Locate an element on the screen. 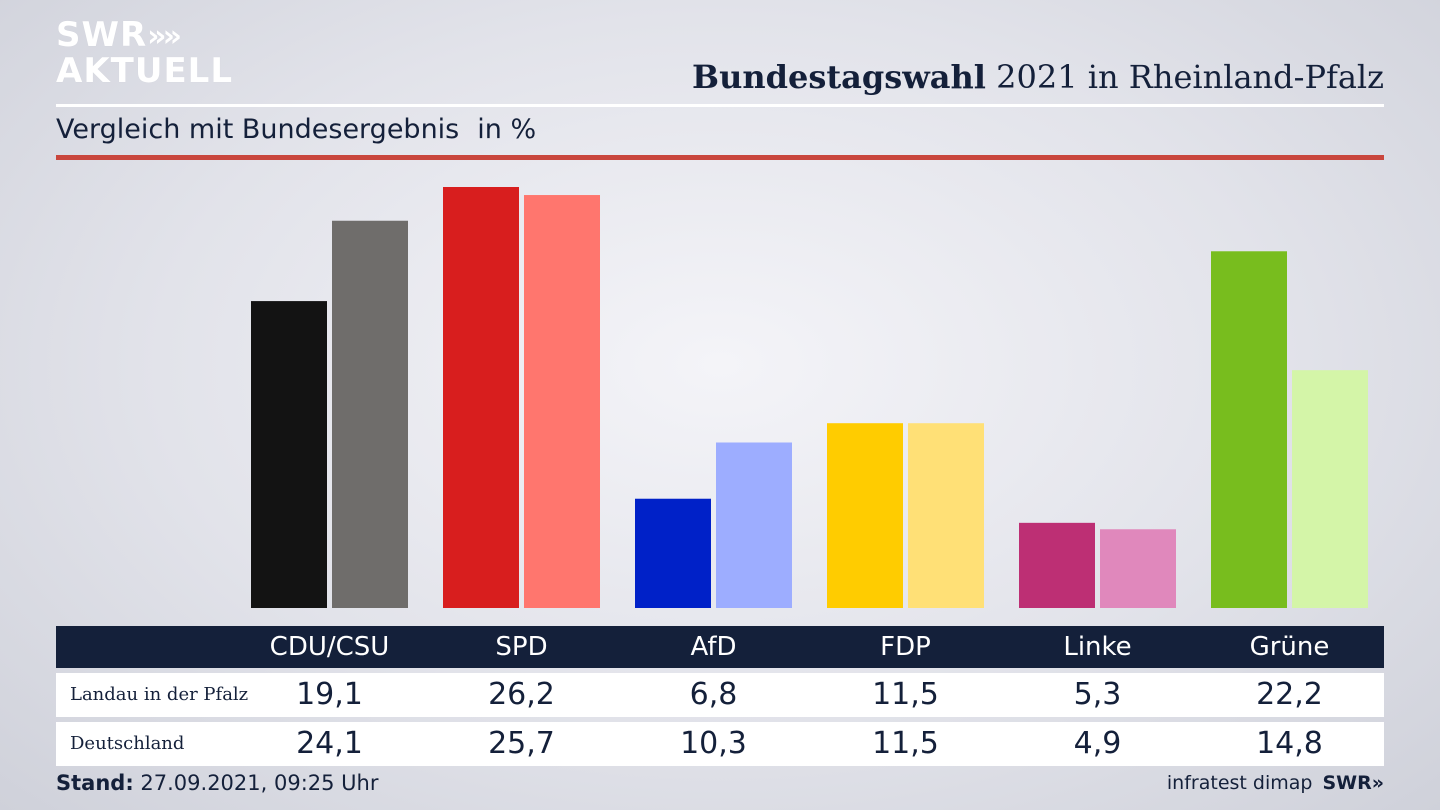 Image resolution: width=1440 pixels, height=810 pixels. title-rest: 2021 in Rheinland-Pfalz is located at coordinates (1184, 77).